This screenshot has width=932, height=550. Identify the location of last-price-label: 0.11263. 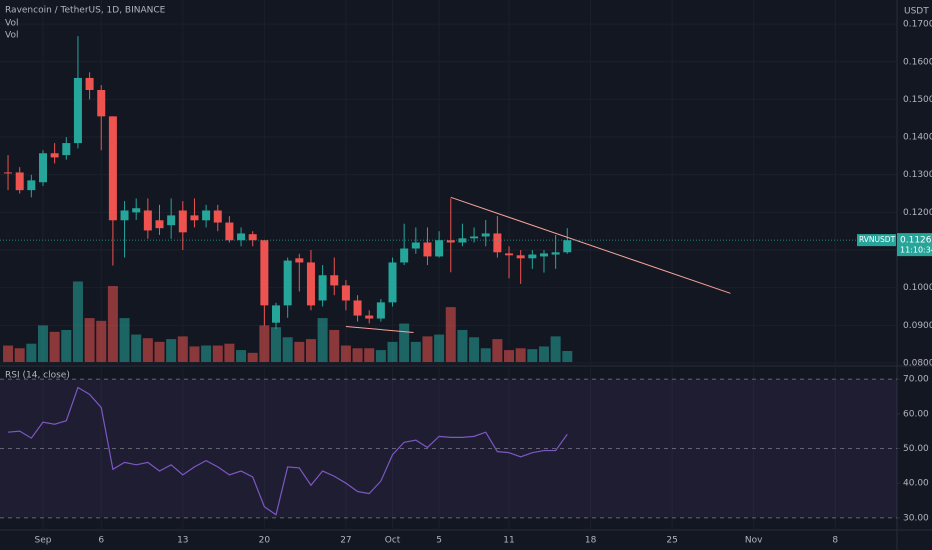
(916, 241).